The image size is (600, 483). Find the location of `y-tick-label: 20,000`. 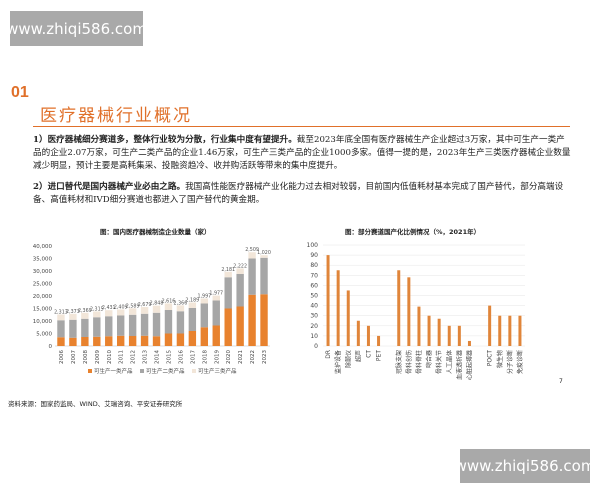

y-tick-label: 20,000 is located at coordinates (43, 297).